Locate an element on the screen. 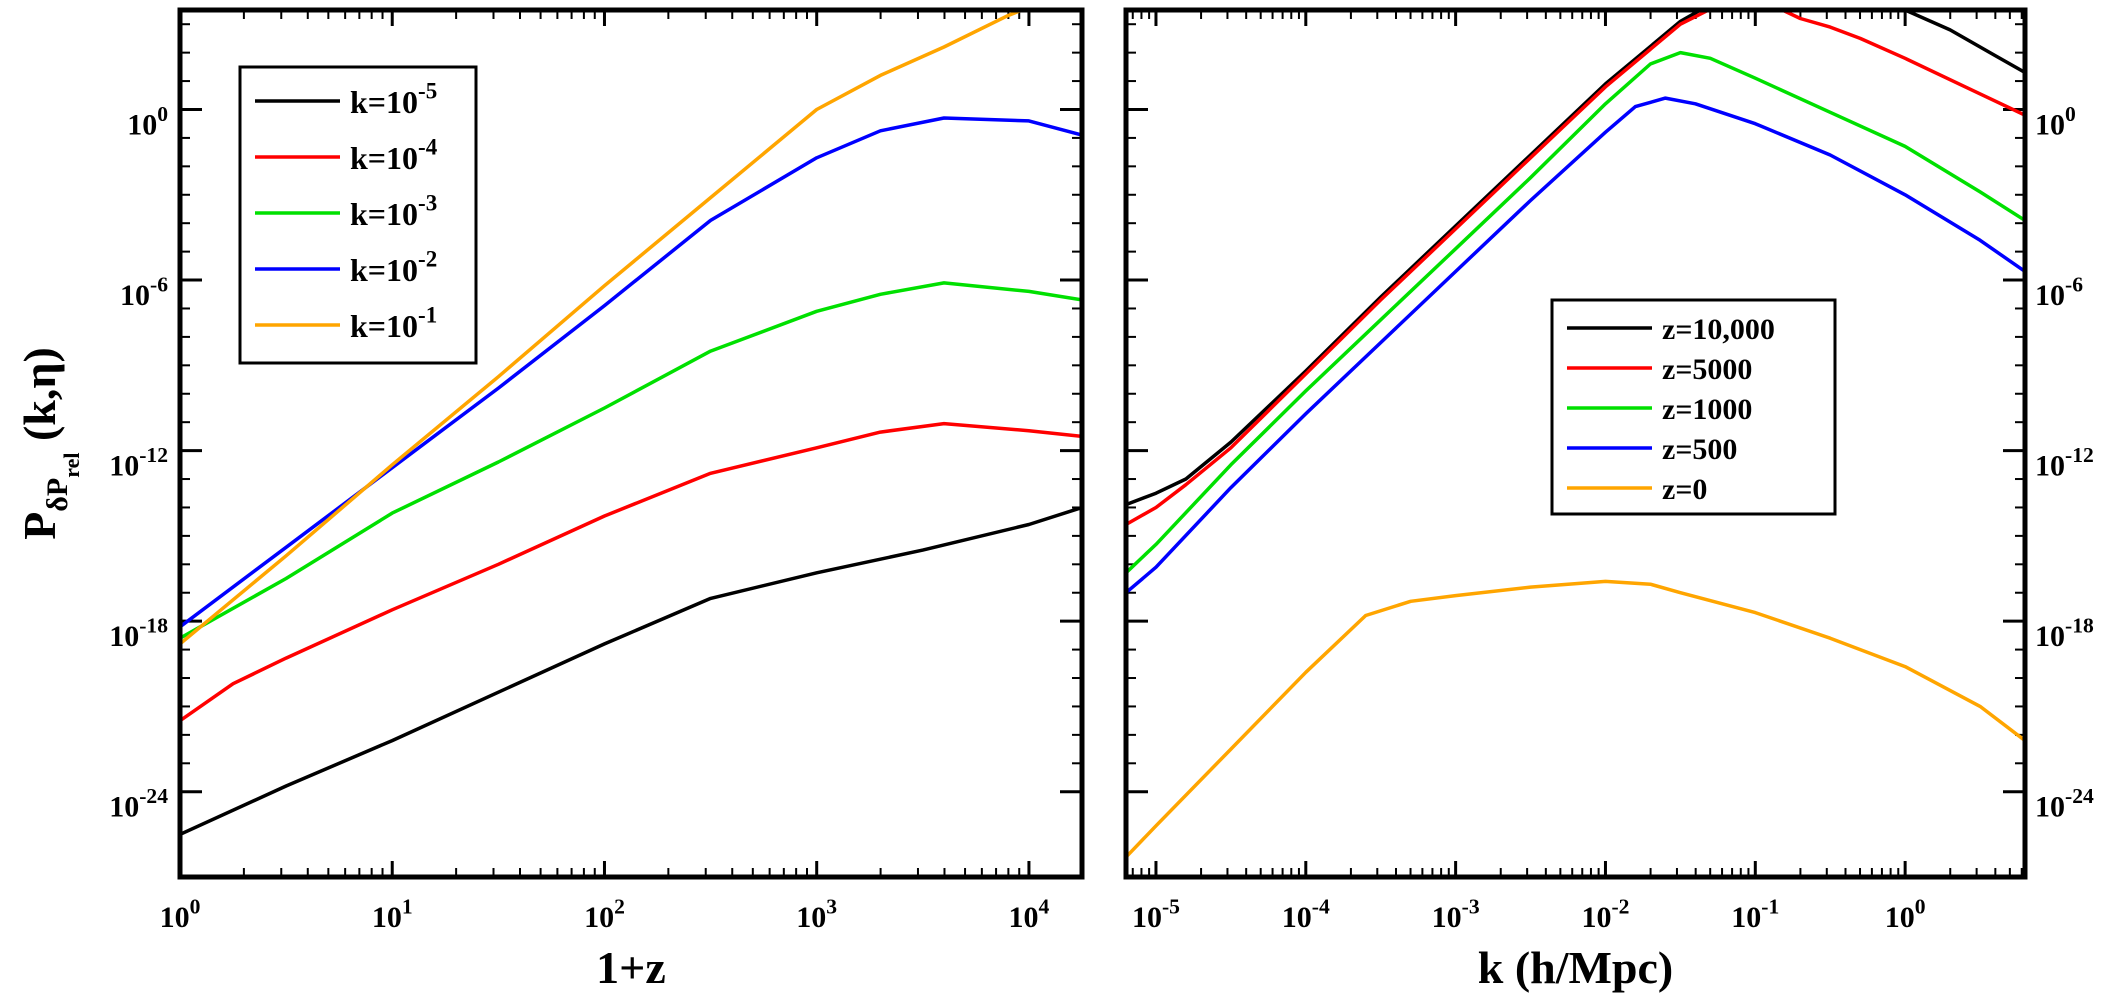 This screenshot has width=2120, height=999. legend: z=10,000 z=5000 z=1000 z=500 z=0 is located at coordinates (1693, 407).